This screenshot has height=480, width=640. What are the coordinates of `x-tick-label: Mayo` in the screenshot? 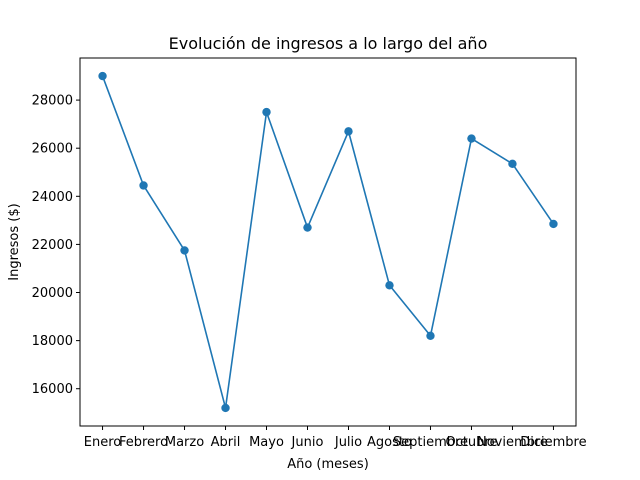 It's located at (266, 442).